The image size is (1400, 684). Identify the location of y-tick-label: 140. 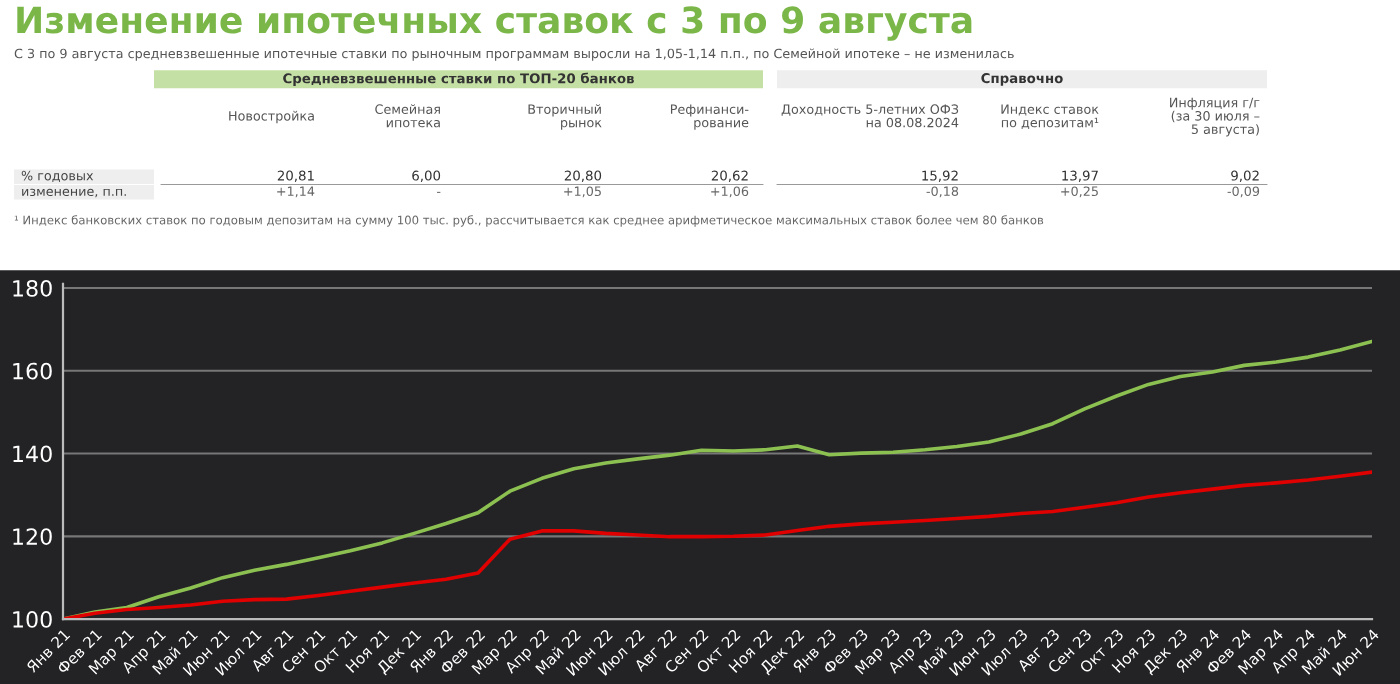
(32, 454).